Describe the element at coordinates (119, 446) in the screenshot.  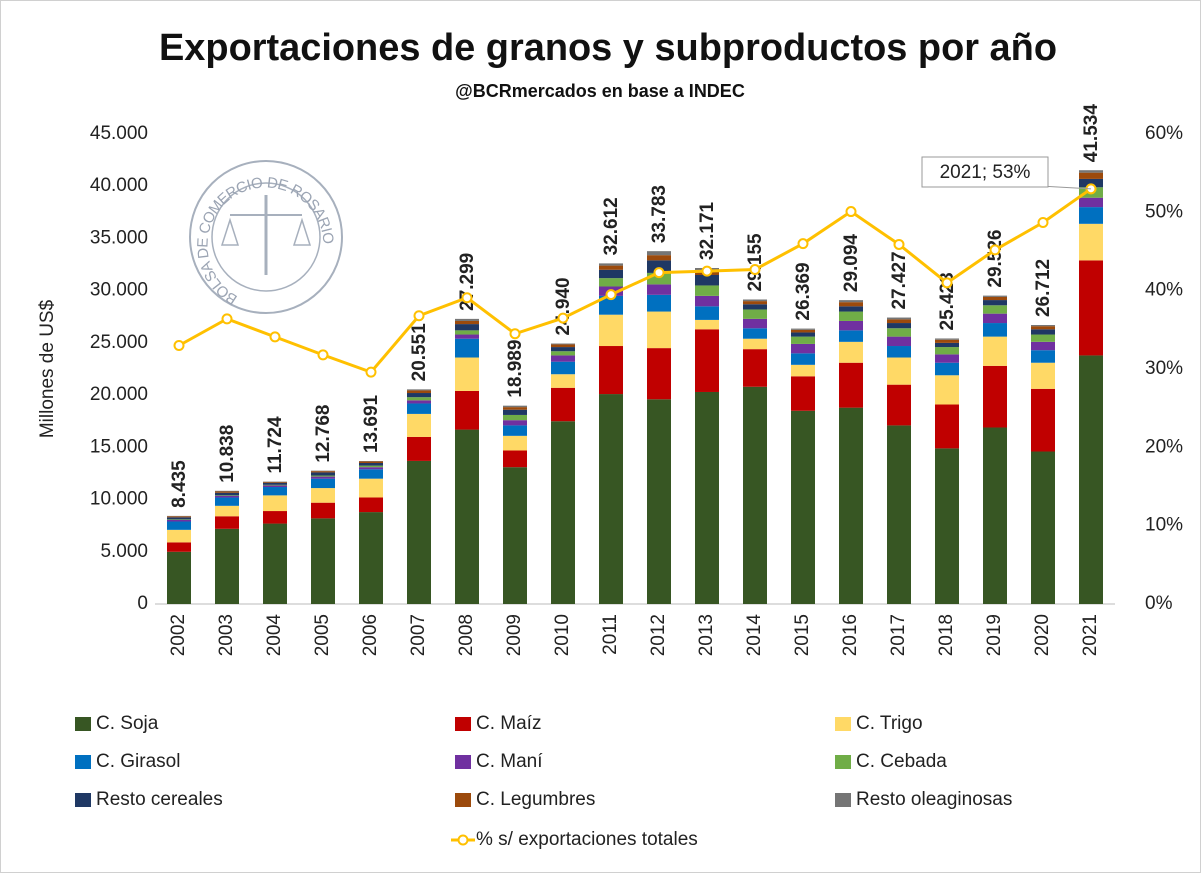
I see `y-tick-label: 15.000` at that location.